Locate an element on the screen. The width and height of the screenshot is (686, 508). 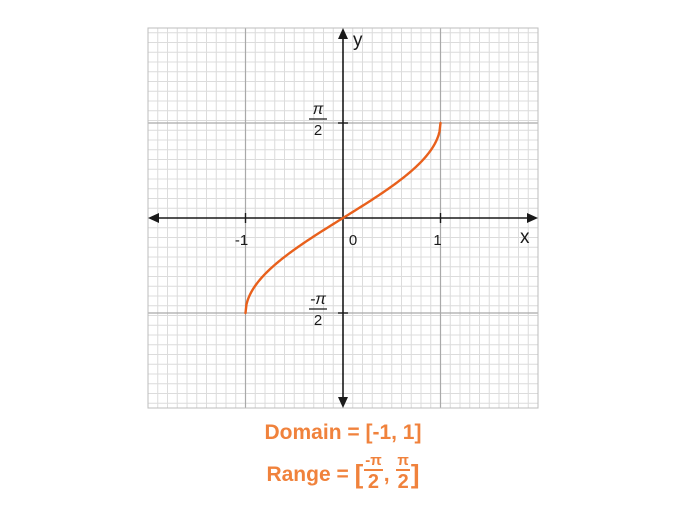
arcsin-curve is located at coordinates (343, 218).